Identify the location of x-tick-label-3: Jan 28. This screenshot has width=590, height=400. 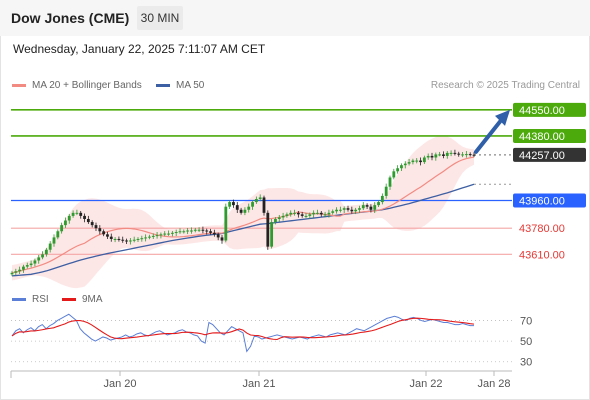
(493, 384).